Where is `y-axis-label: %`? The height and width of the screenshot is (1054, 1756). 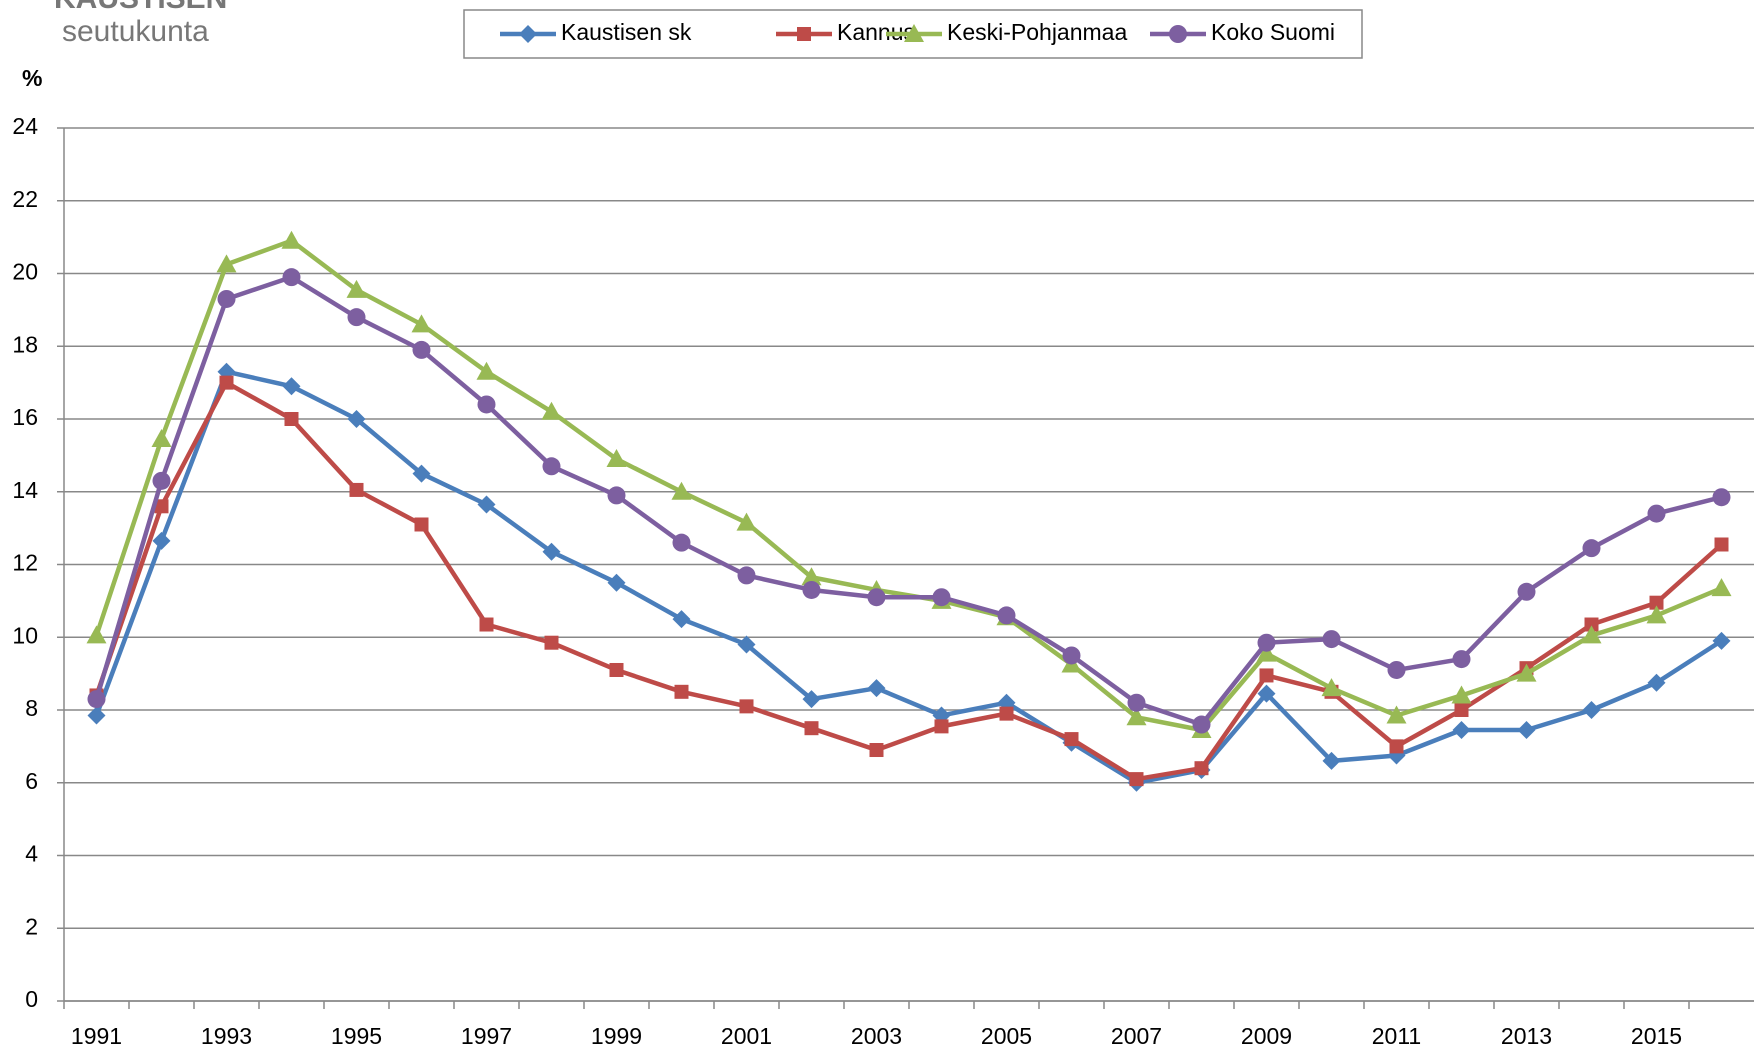
y-axis-label: % is located at coordinates (32, 78).